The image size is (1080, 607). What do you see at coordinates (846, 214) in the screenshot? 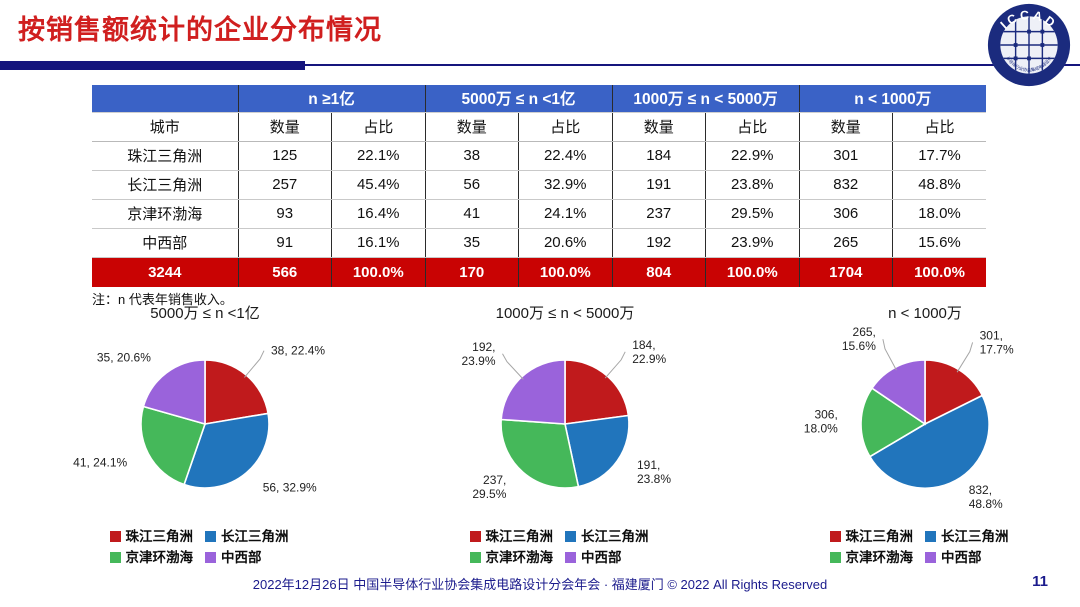
I see `value-cell: 306` at bounding box center [846, 214].